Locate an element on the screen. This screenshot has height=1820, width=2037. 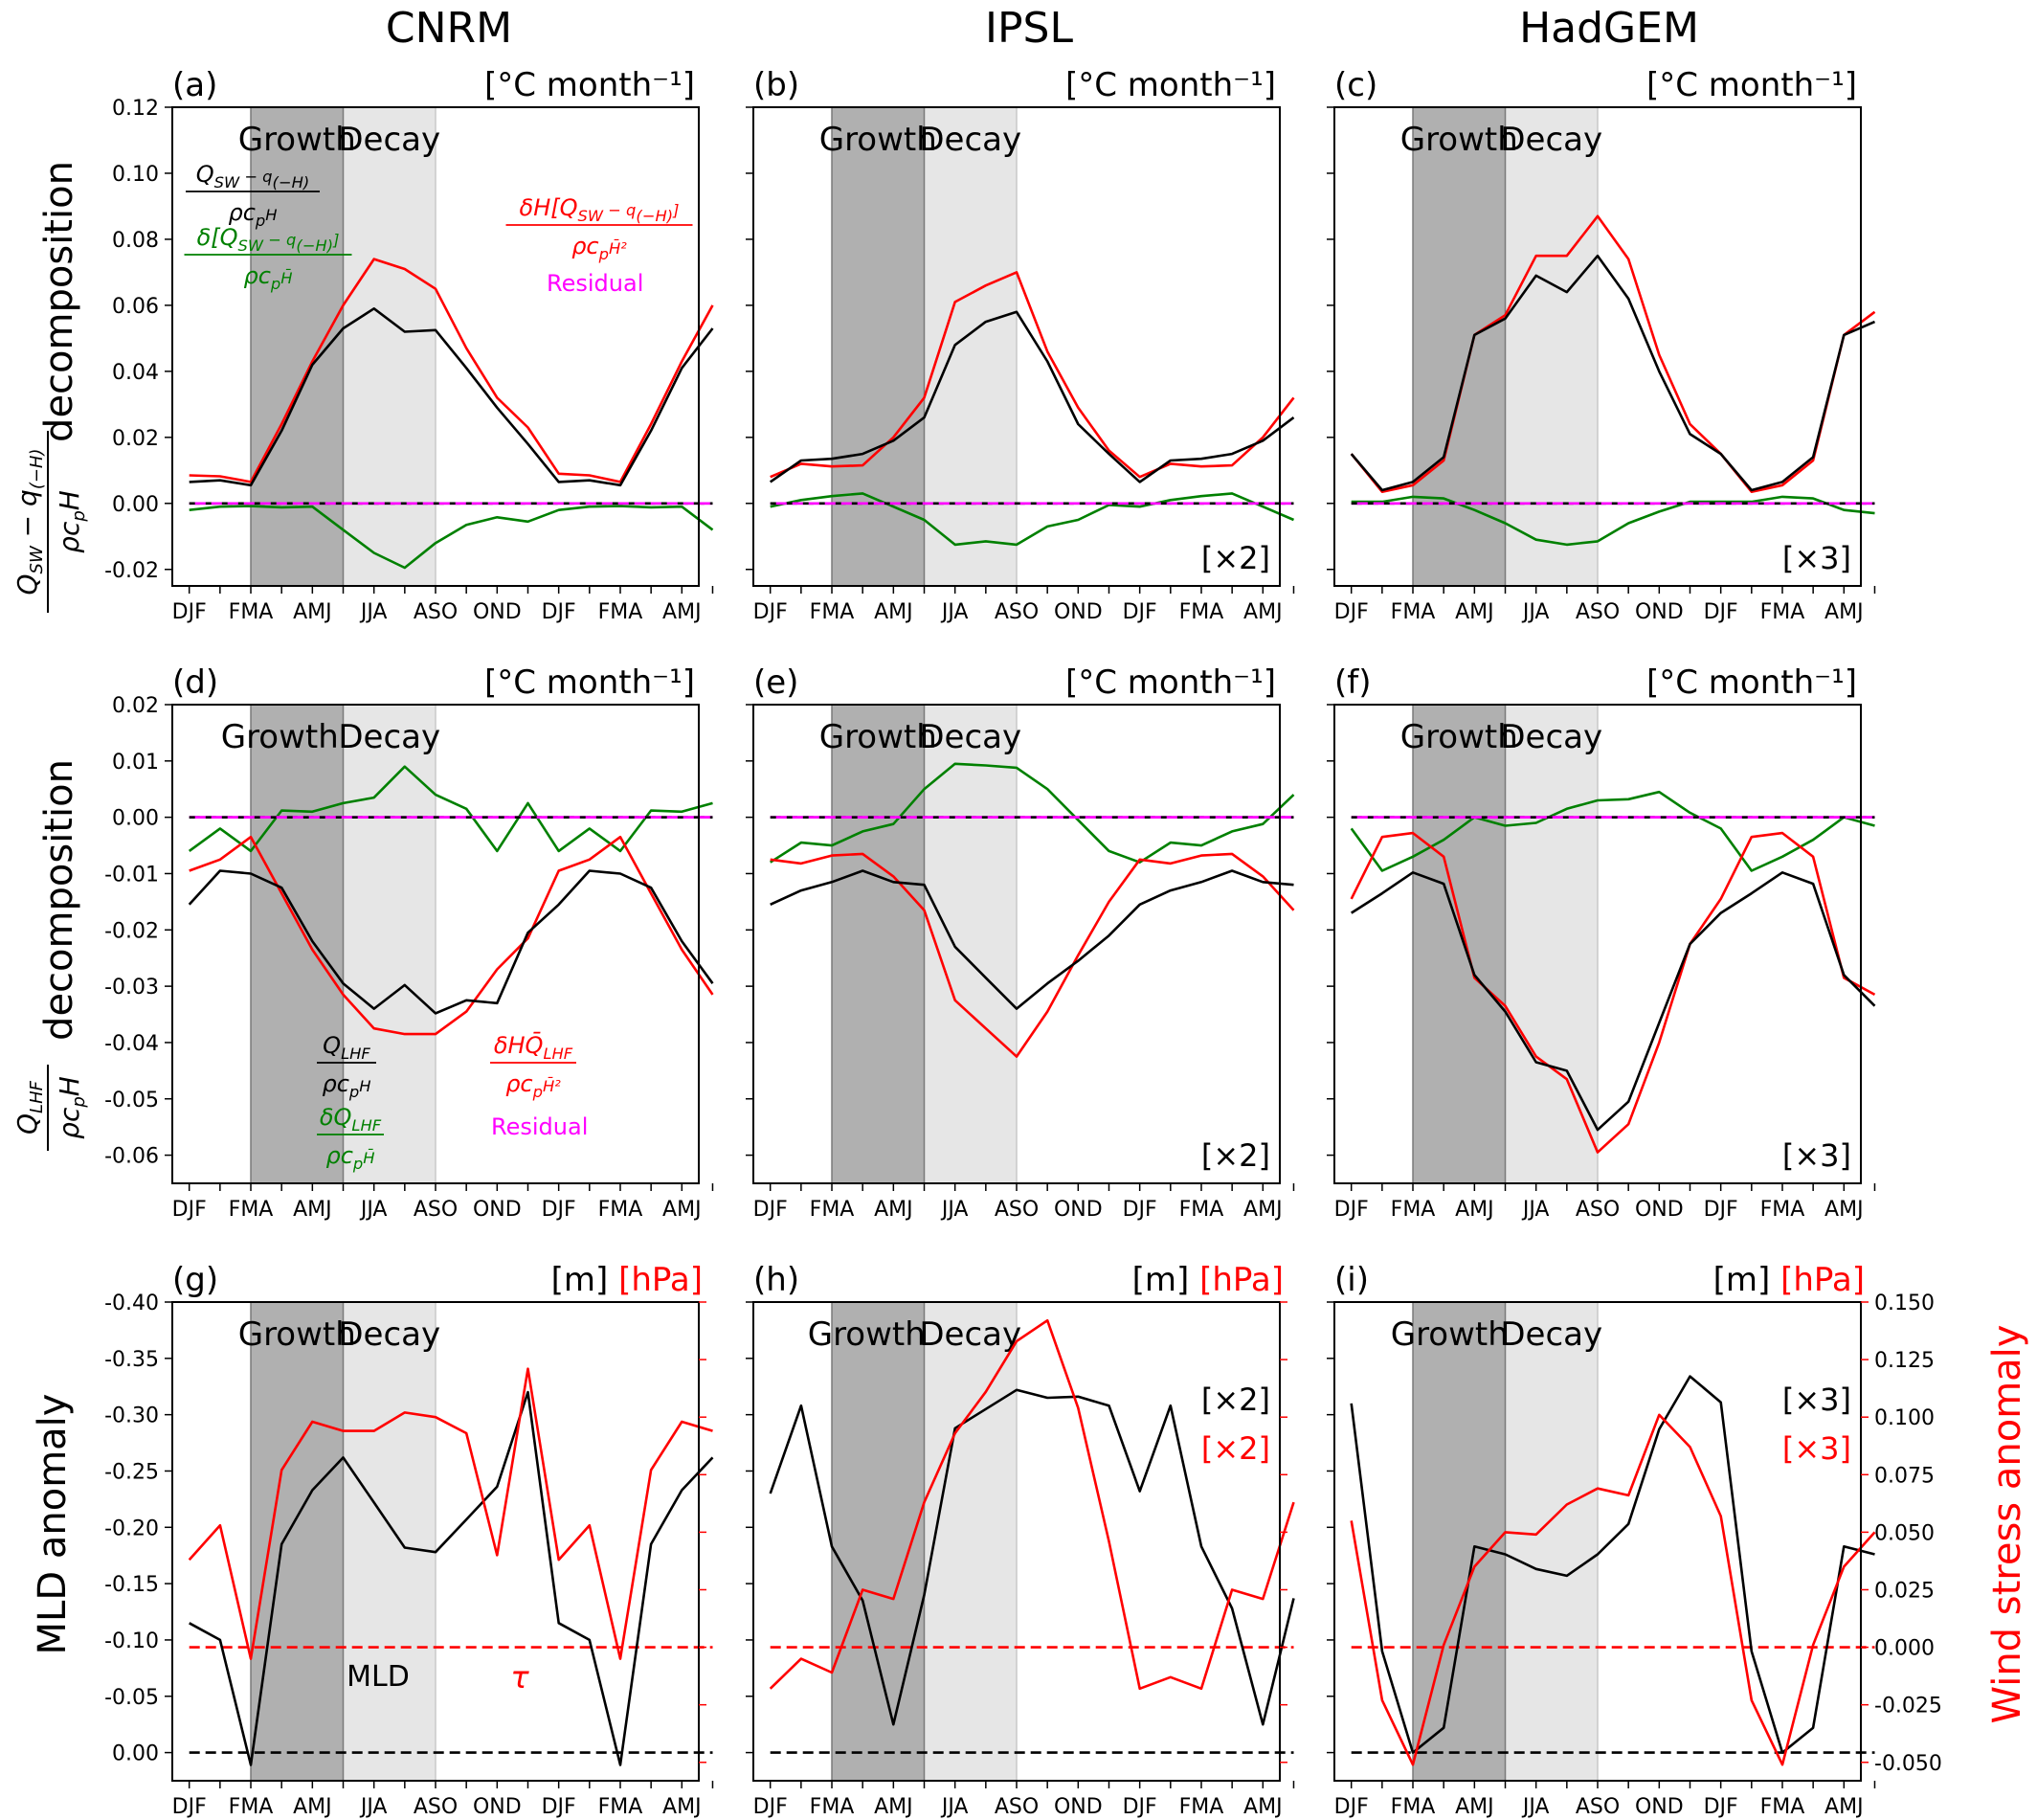
legend-d-red: δHQ̄LHF ρcpH̄² is located at coordinates (533, 1066).